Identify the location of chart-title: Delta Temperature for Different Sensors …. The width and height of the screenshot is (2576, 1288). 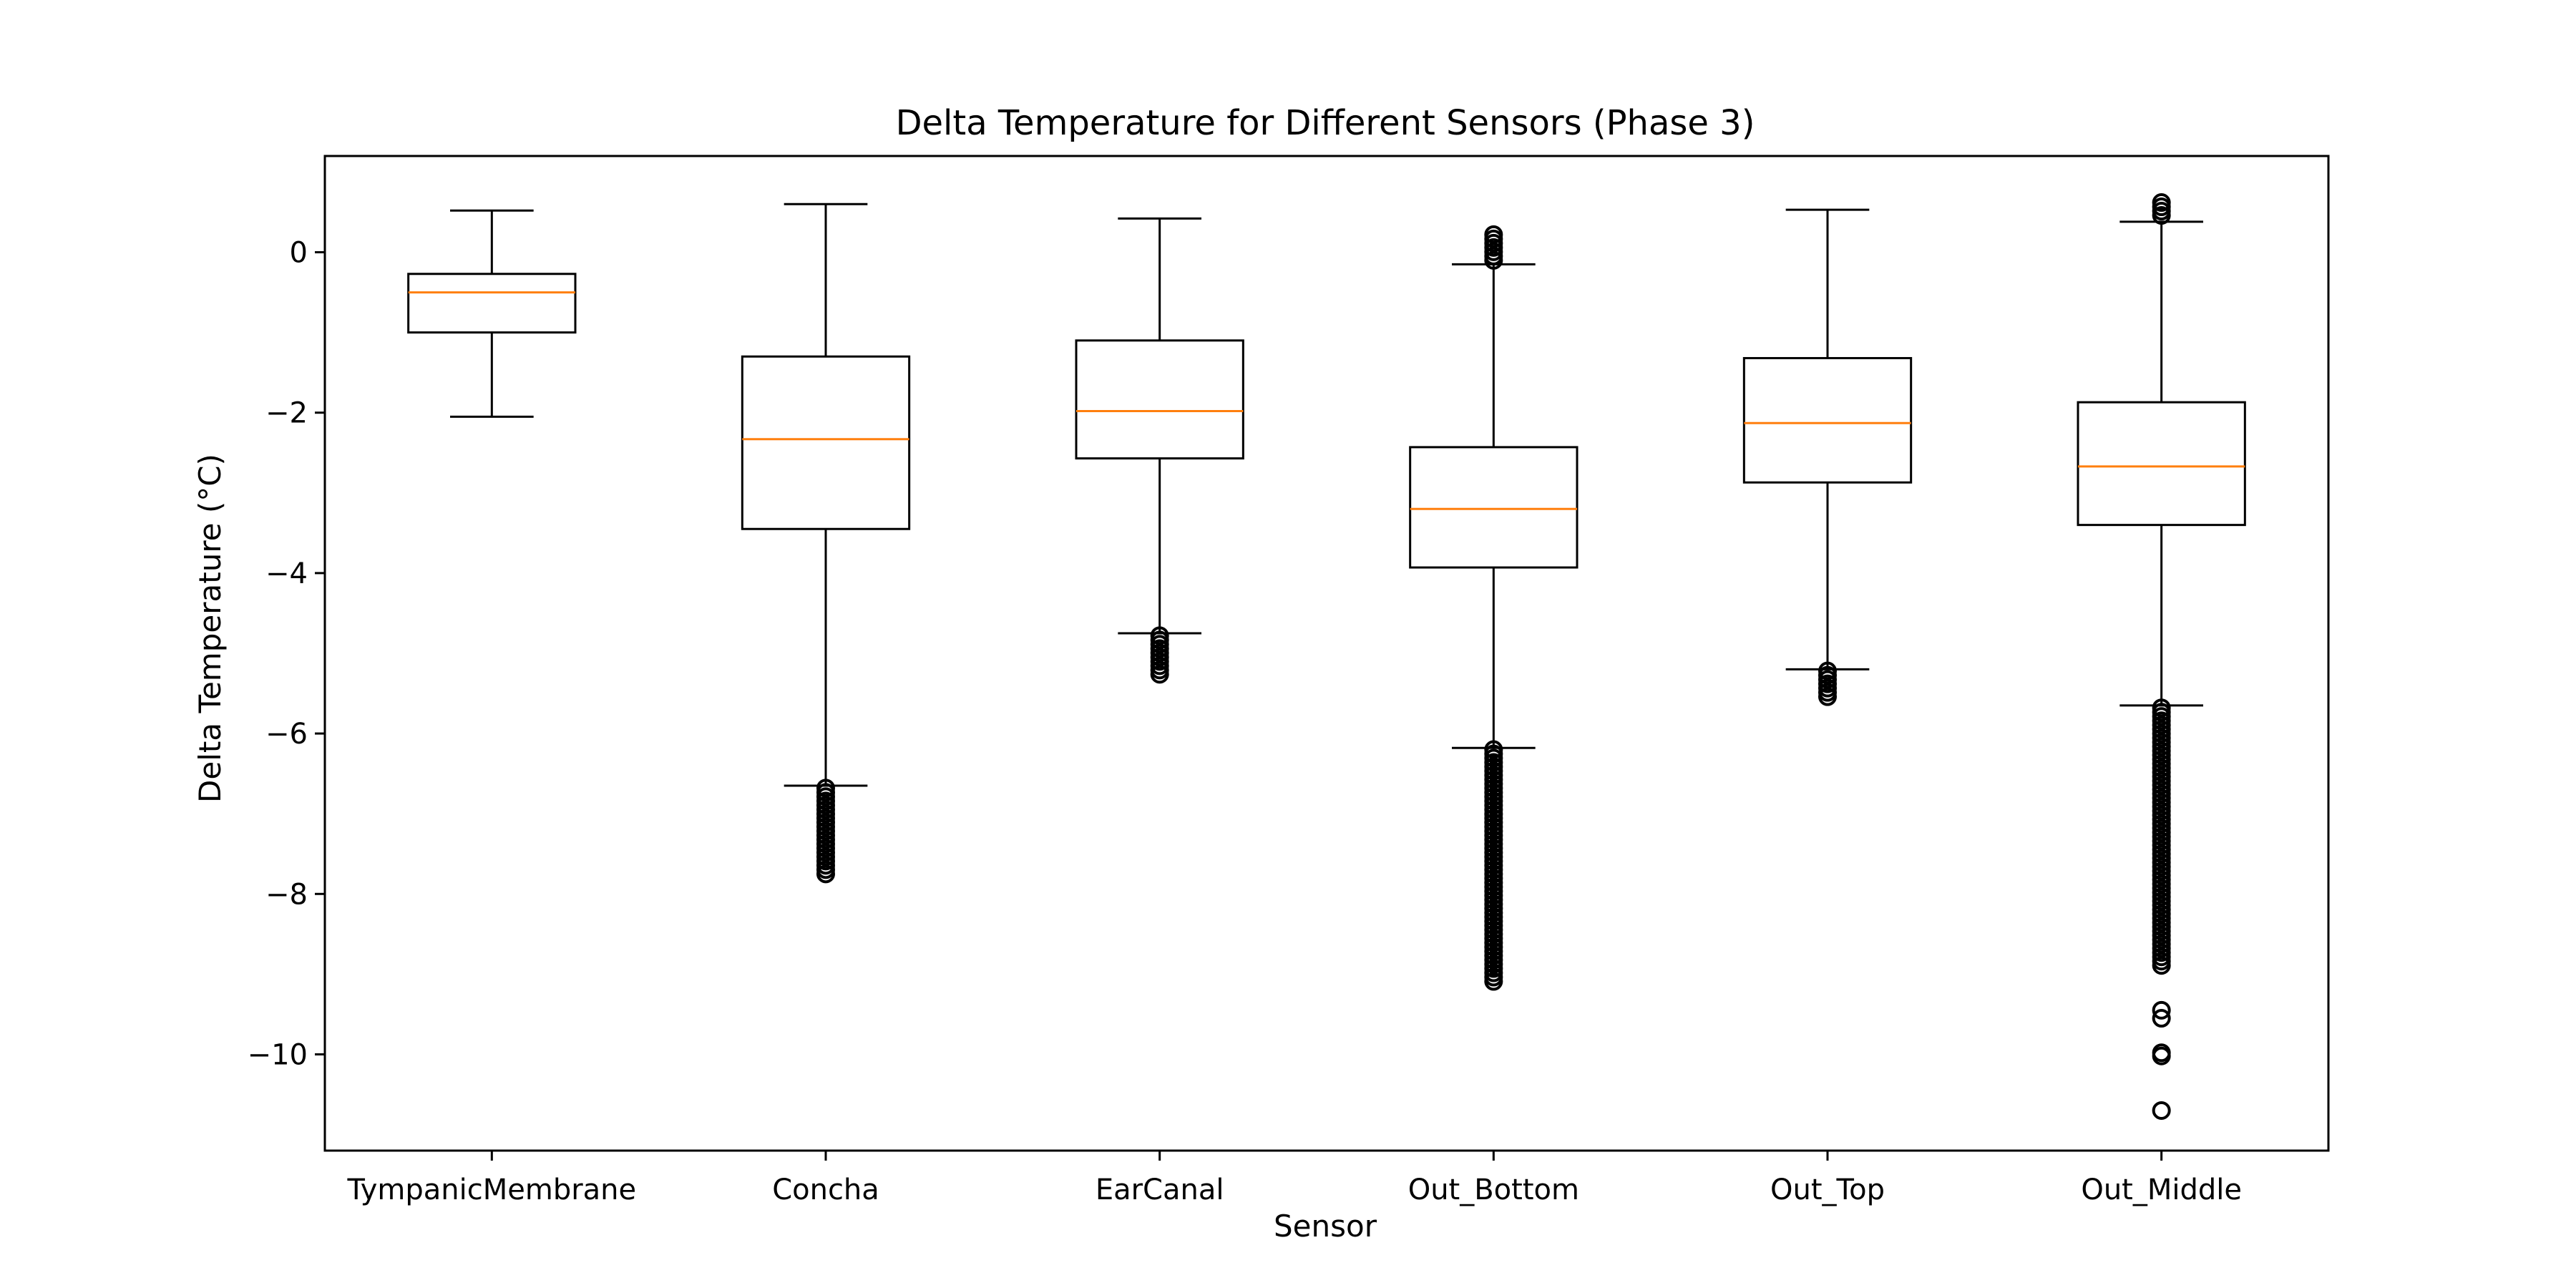
(1325, 123).